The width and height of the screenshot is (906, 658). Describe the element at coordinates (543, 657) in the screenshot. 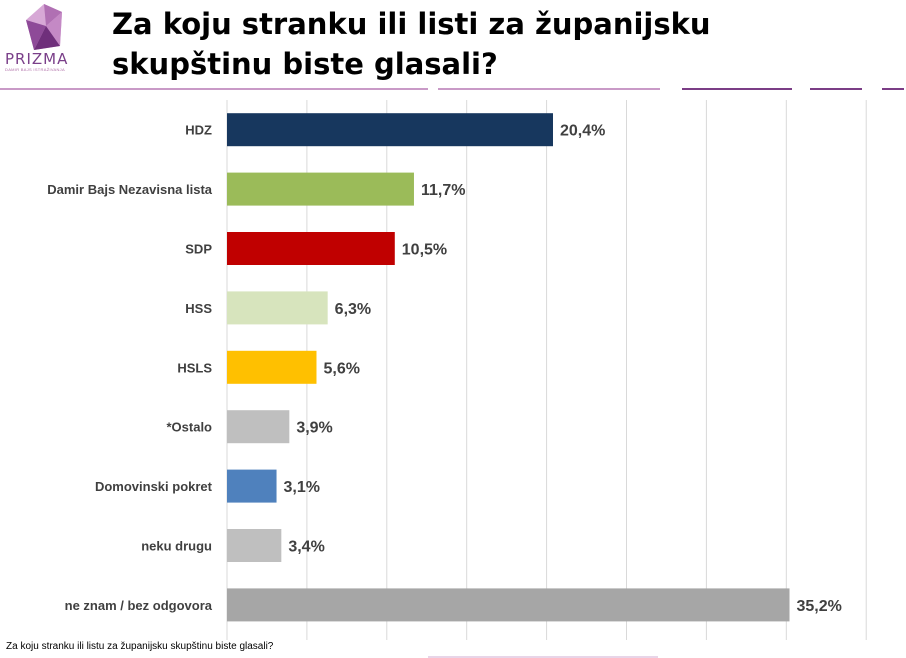

I see `footer-rule` at that location.